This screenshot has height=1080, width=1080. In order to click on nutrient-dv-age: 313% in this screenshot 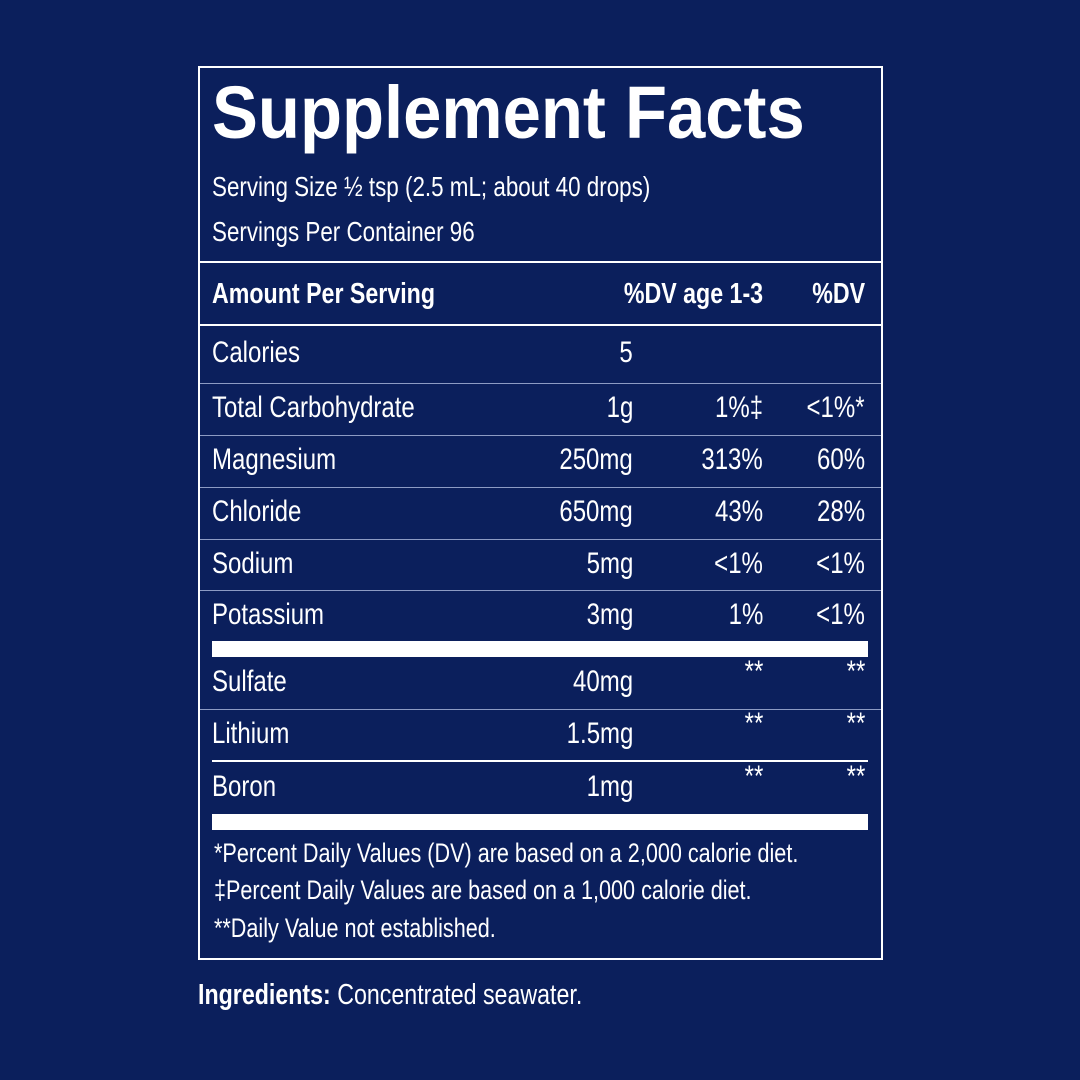, I will do `click(732, 459)`.